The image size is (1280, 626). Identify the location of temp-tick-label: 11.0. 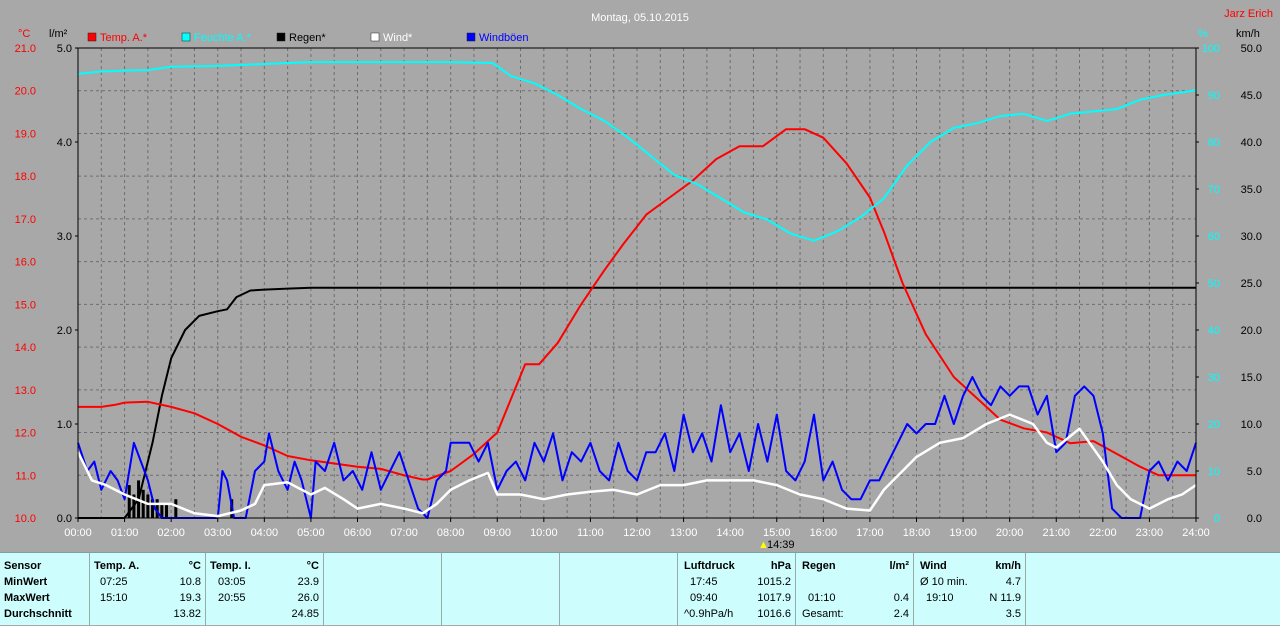
(25, 476).